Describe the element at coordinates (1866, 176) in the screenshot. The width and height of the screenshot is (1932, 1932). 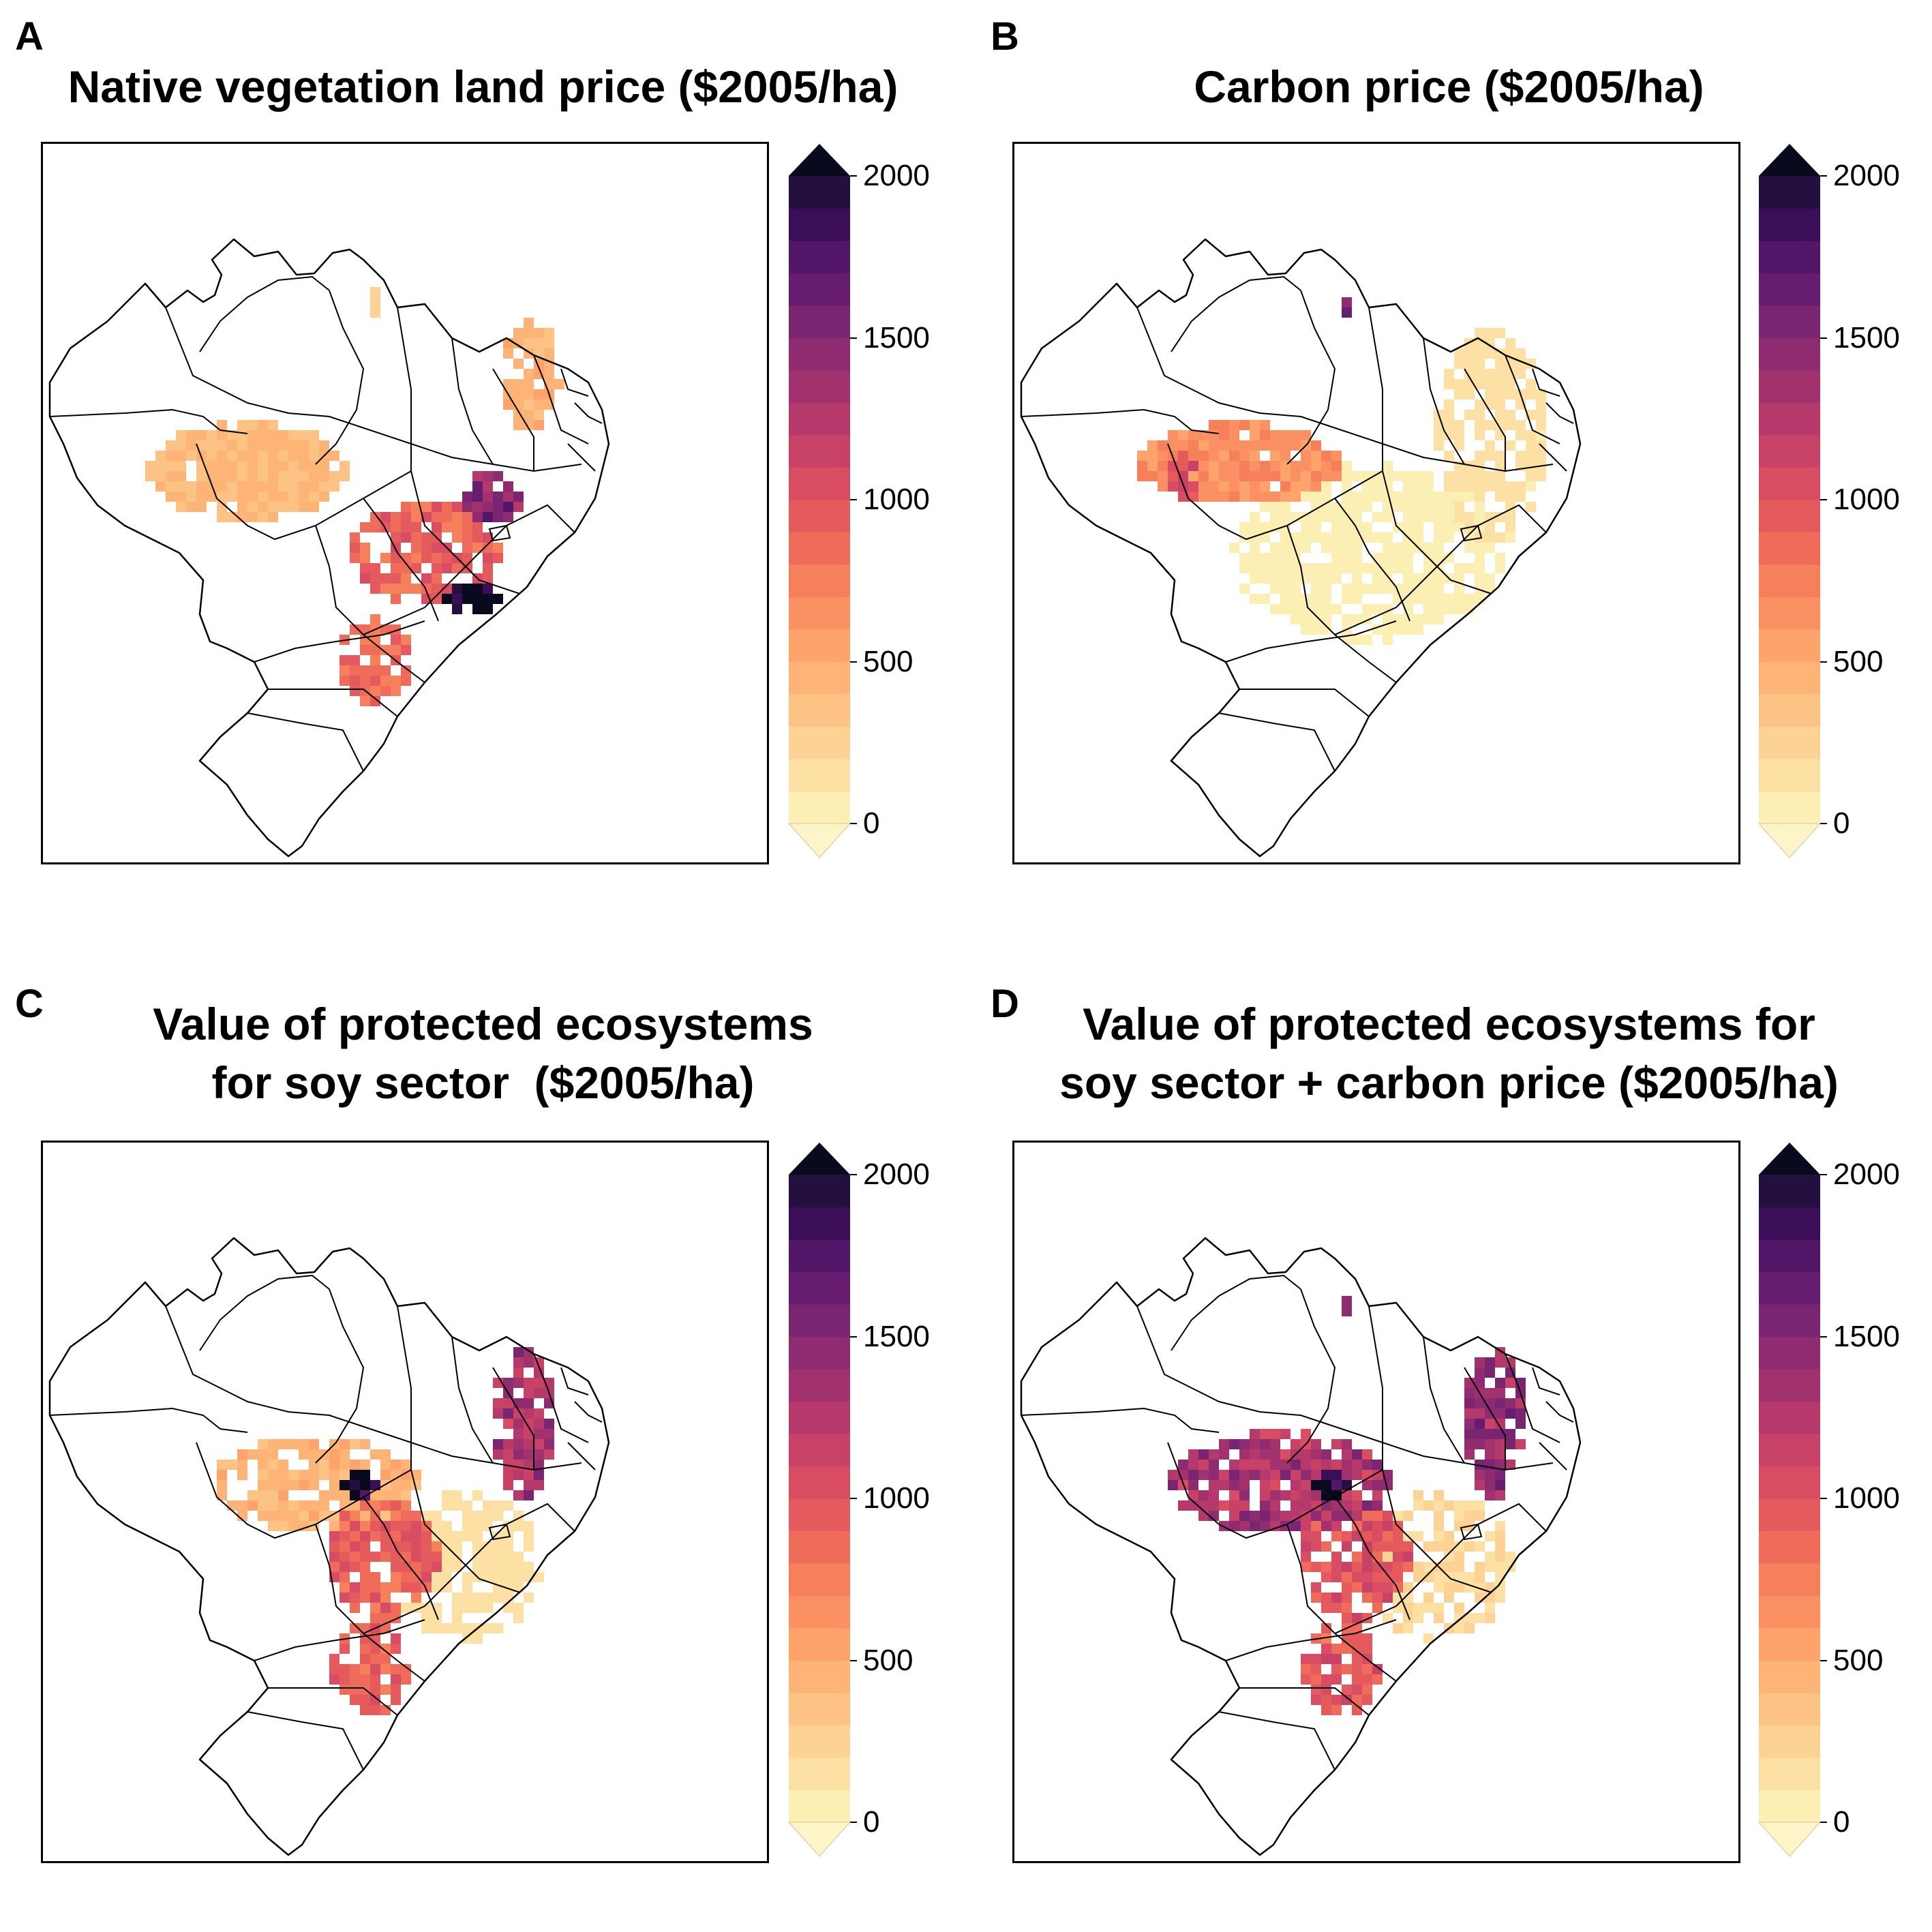
I see `legend-tick-label: 2000` at that location.